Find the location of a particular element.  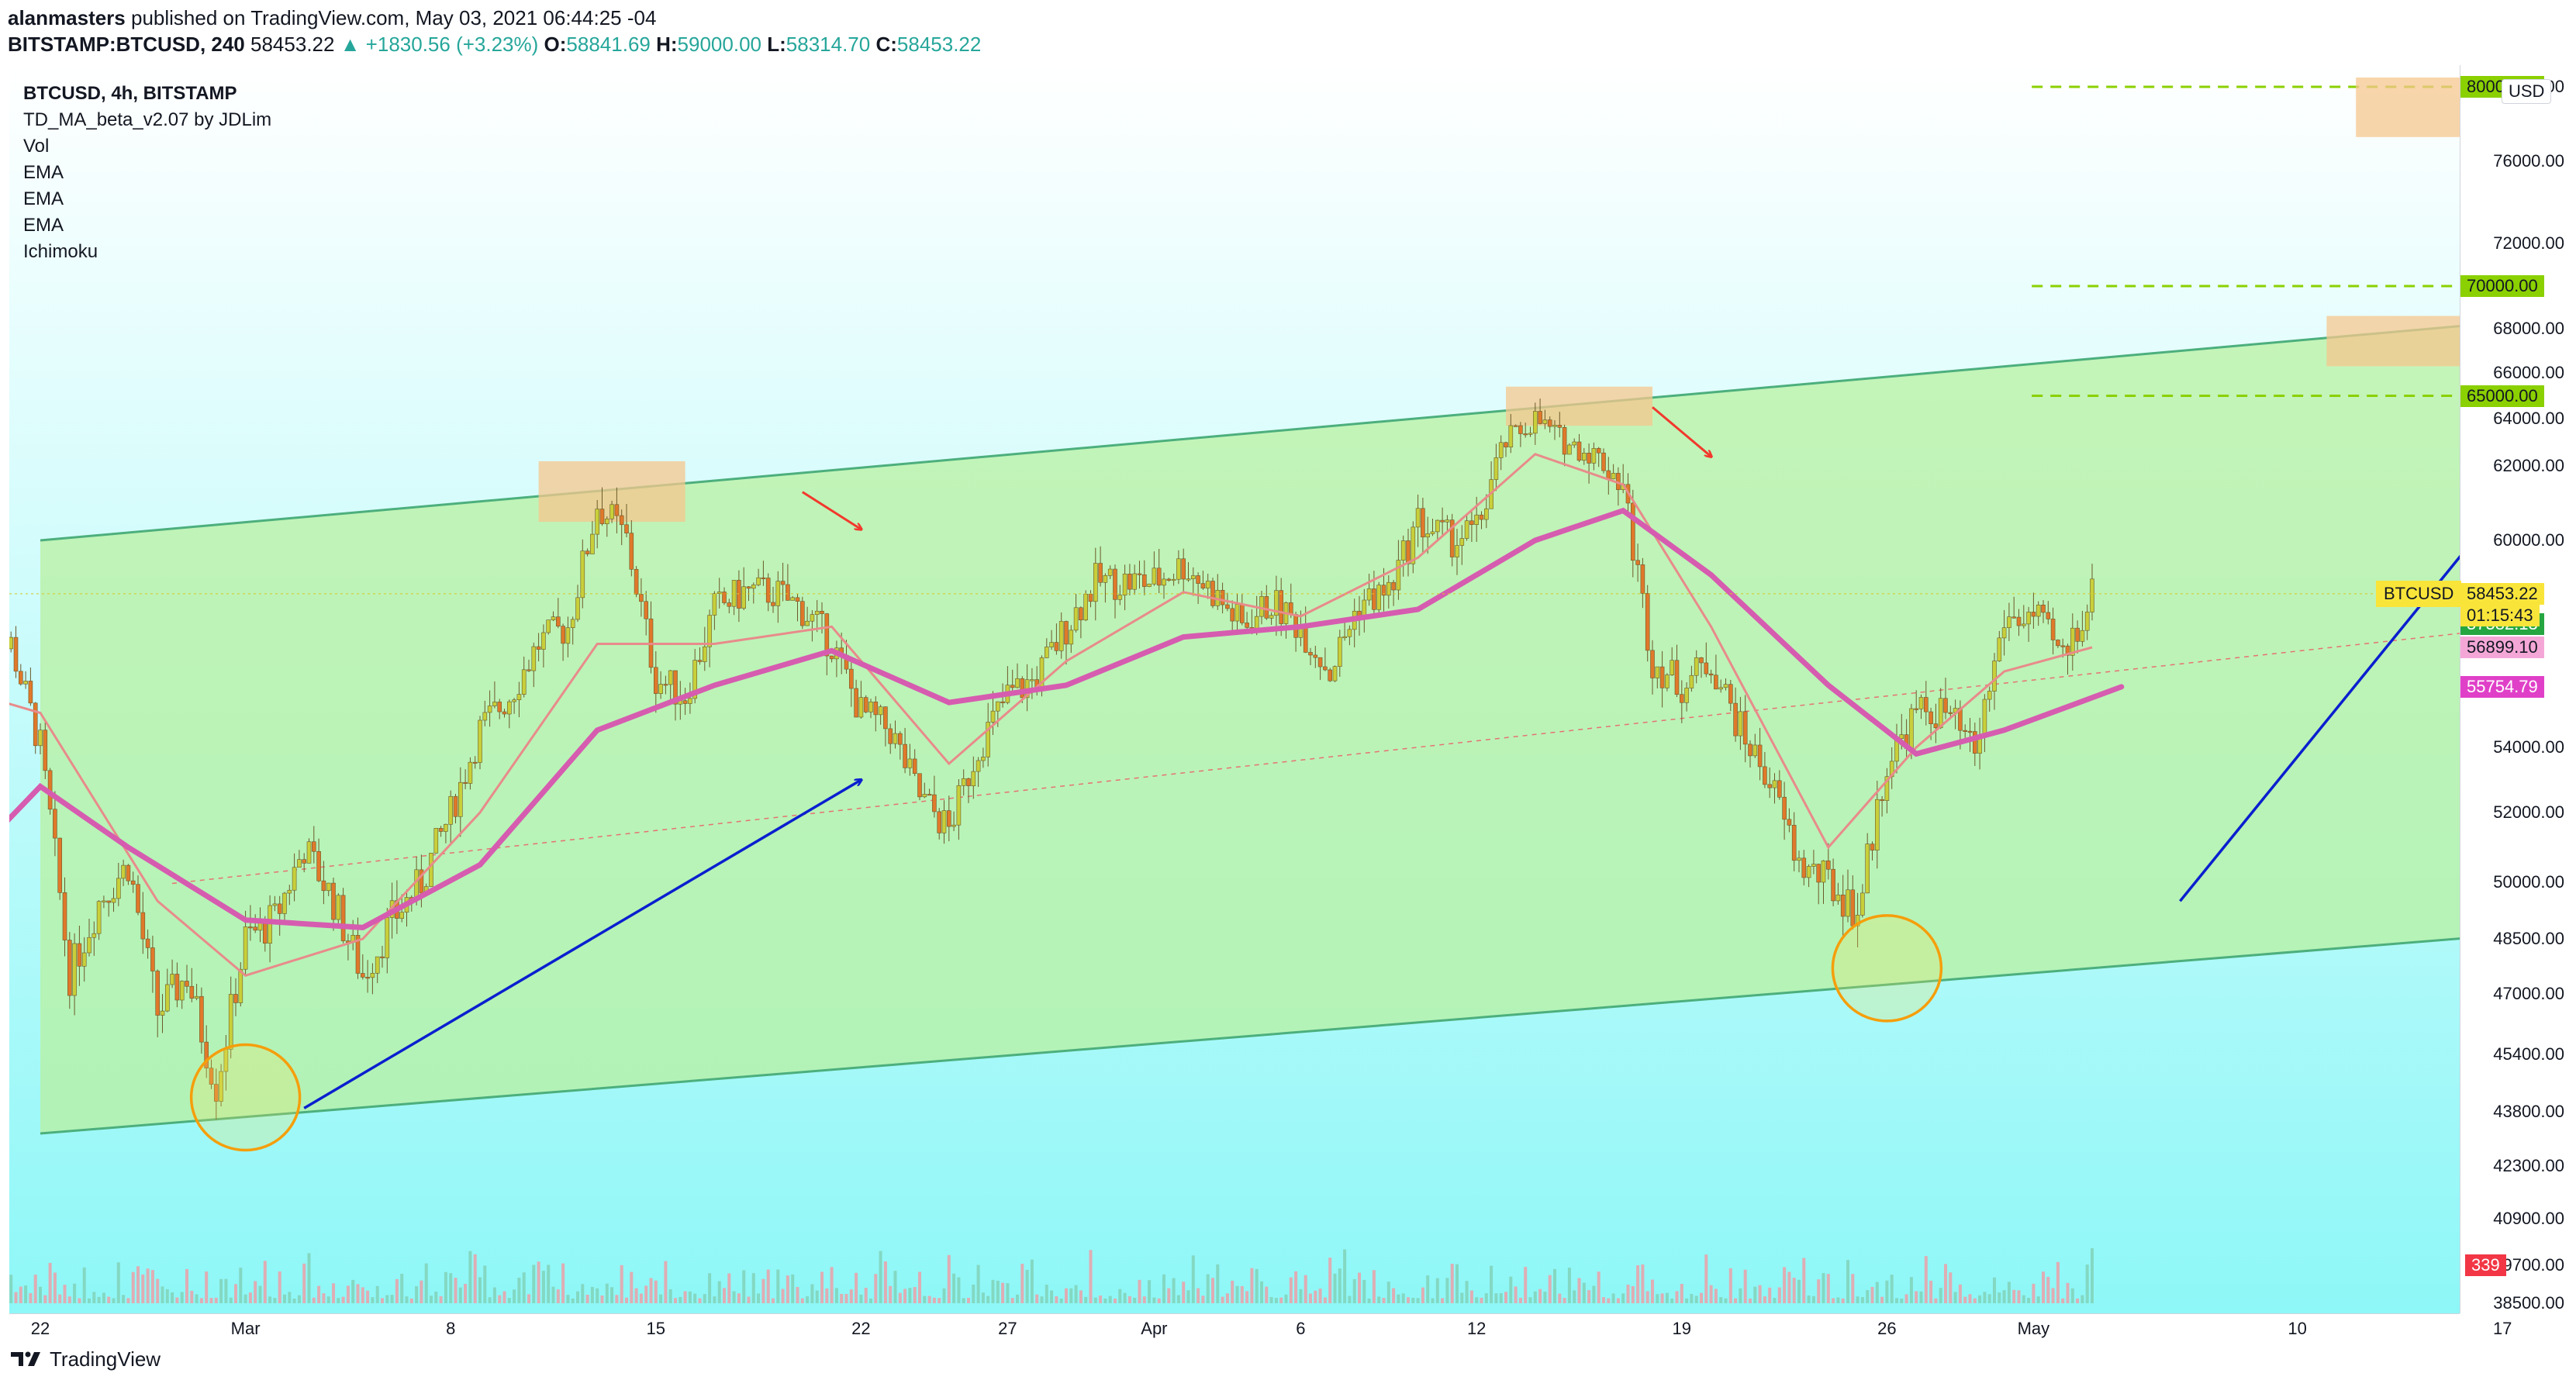

time-tick: 26 is located at coordinates (1887, 1328).